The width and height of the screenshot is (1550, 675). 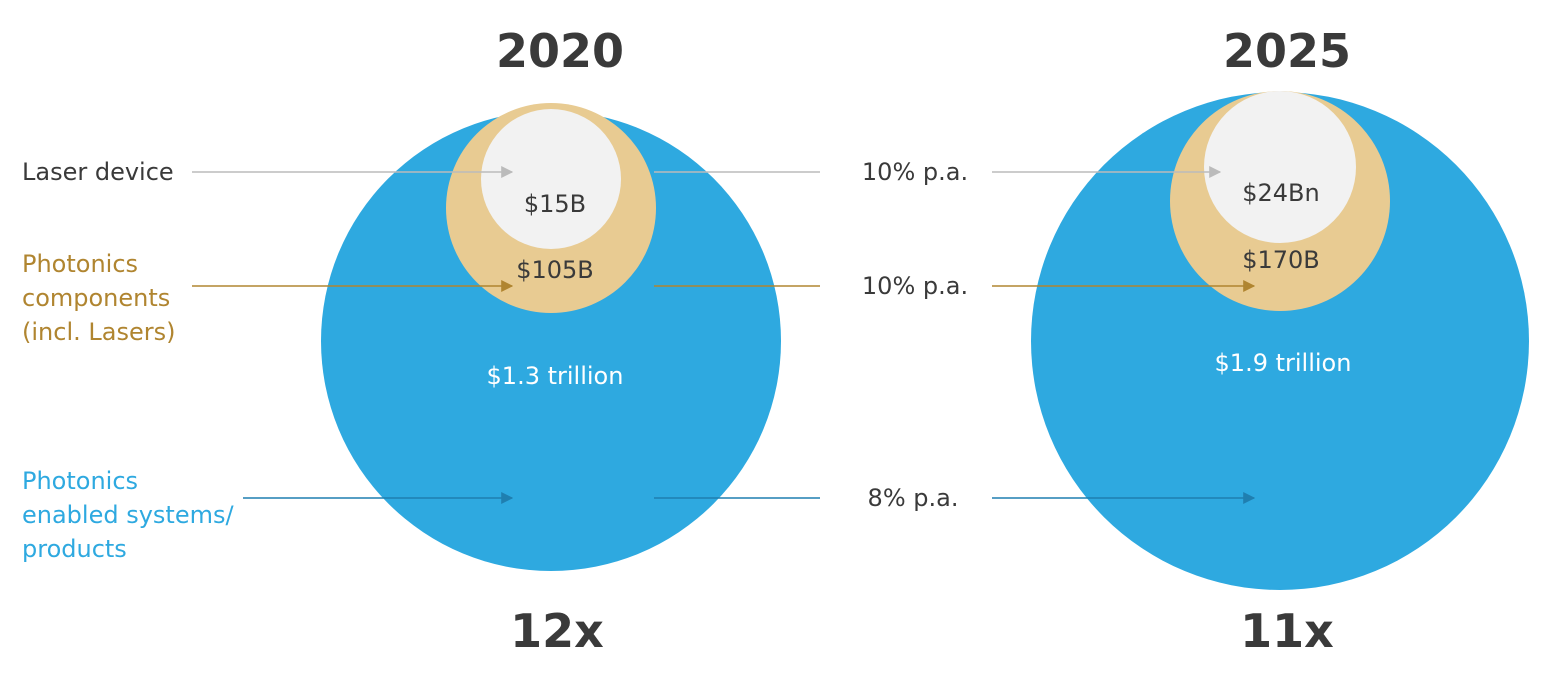 I want to click on components-value-2025: $170B, so click(x=1281, y=260).